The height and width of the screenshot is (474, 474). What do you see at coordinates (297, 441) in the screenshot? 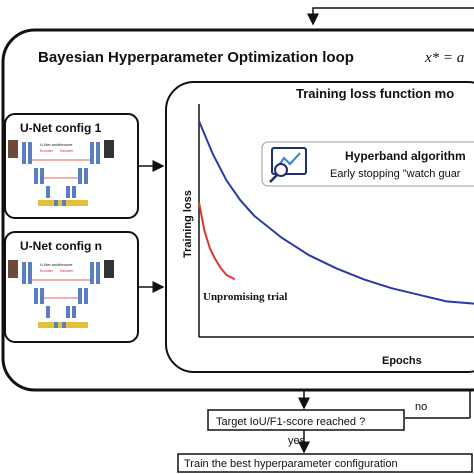
I see `yes-label: yes` at bounding box center [297, 441].